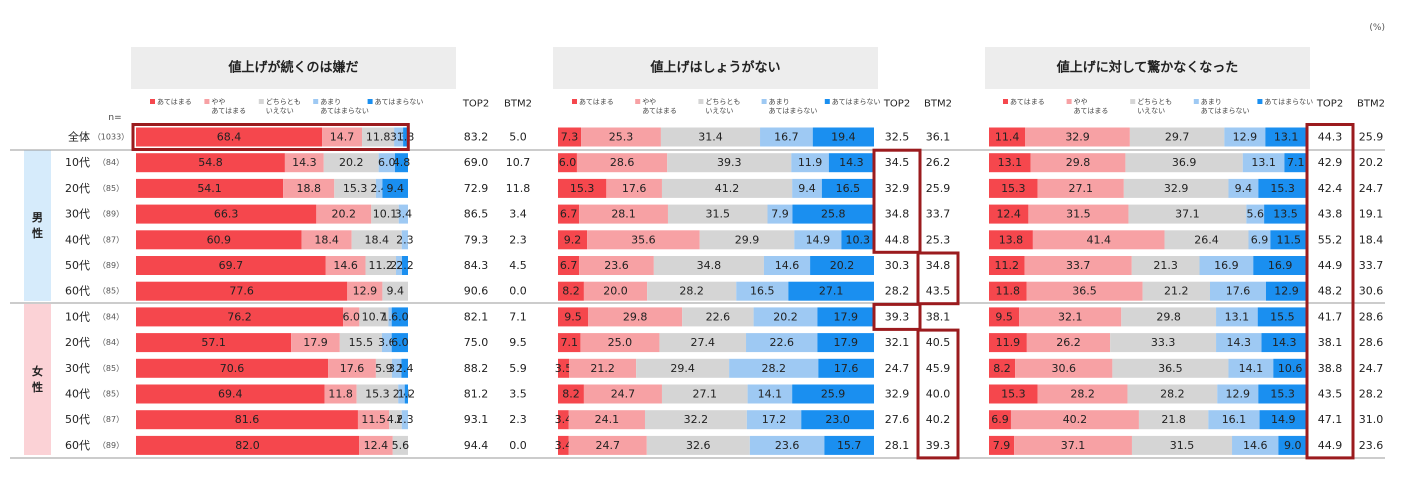 The image size is (1417, 477). Describe the element at coordinates (1296, 162) in the screenshot. I see `bar-value-label: 7.1` at that location.